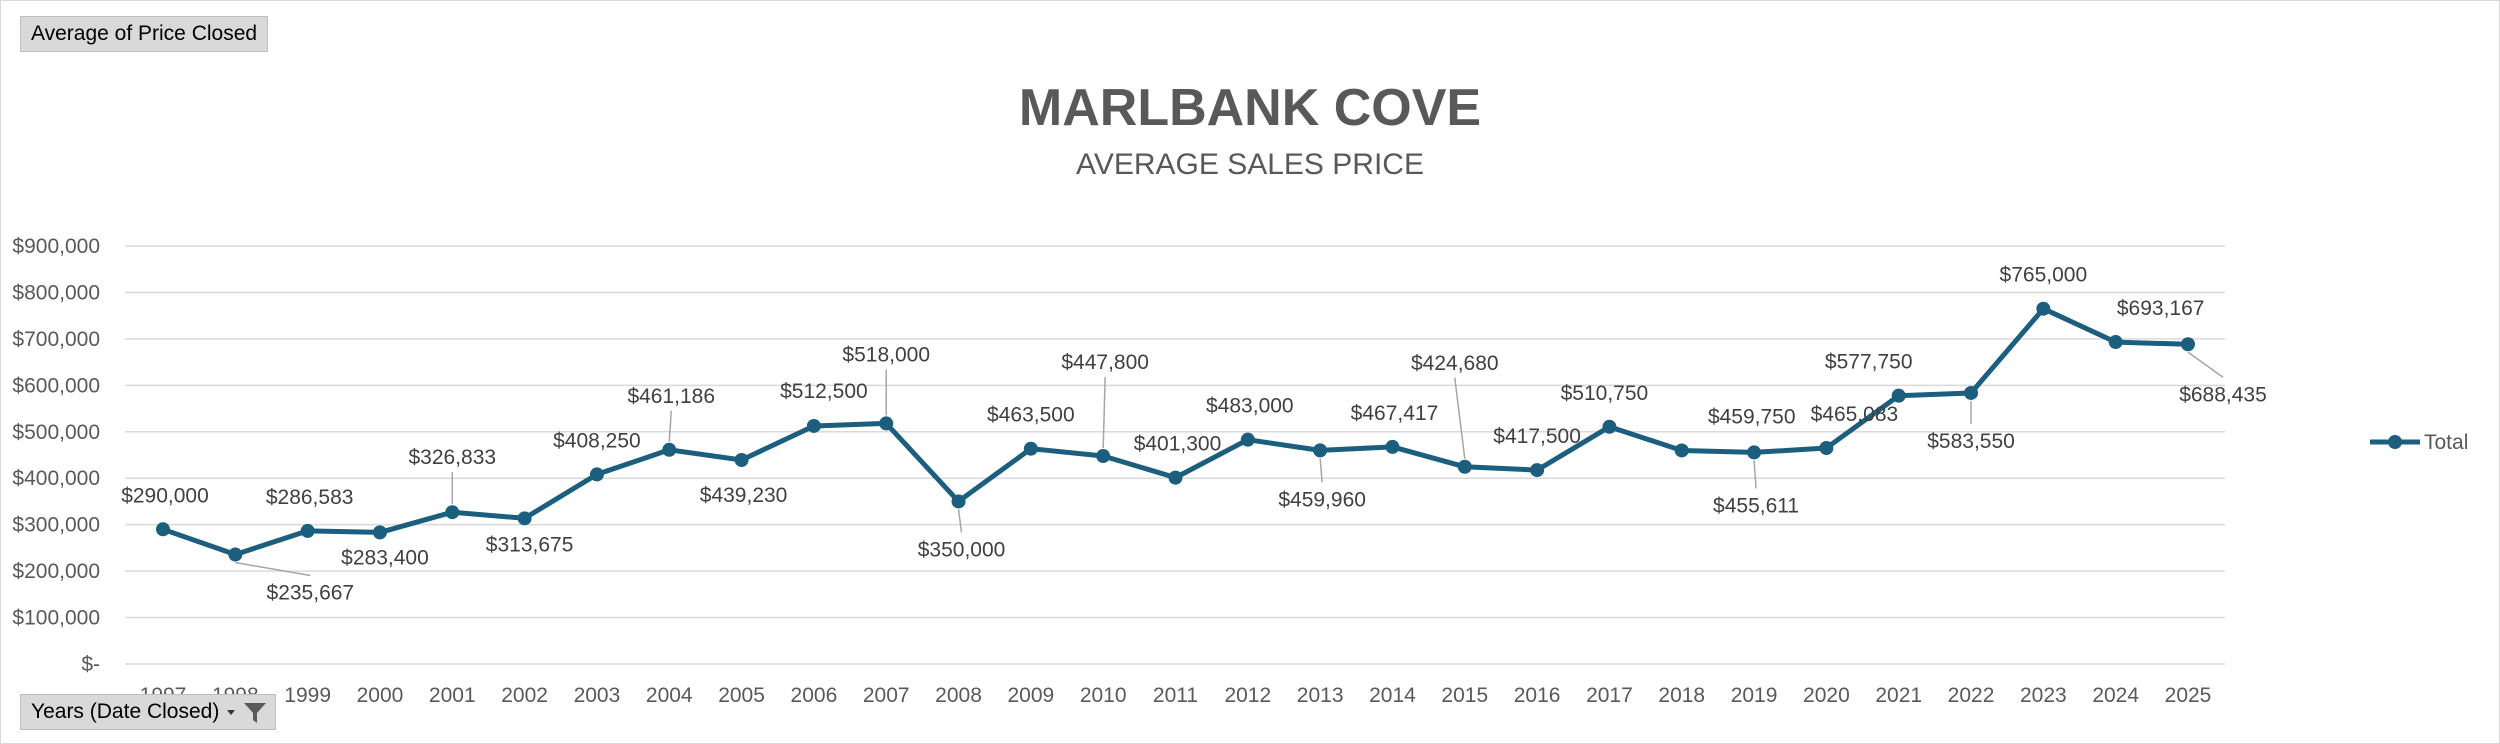  What do you see at coordinates (2188, 695) in the screenshot?
I see `x-tick-label: 2025` at bounding box center [2188, 695].